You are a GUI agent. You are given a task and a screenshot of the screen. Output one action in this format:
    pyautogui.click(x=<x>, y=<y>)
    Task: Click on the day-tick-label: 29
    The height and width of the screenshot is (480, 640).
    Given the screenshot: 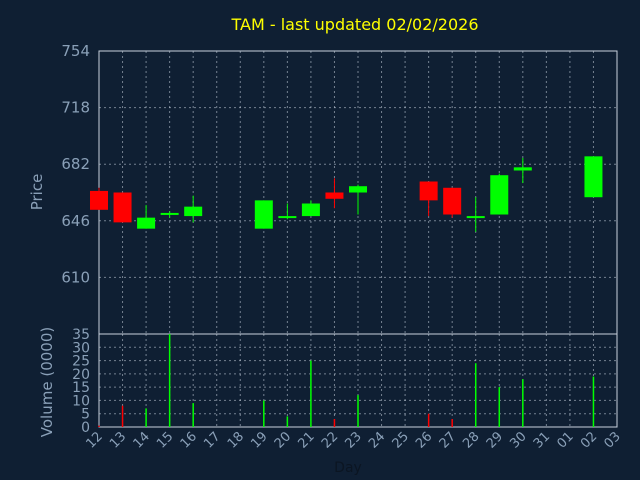 What is the action you would take?
    pyautogui.click(x=495, y=440)
    